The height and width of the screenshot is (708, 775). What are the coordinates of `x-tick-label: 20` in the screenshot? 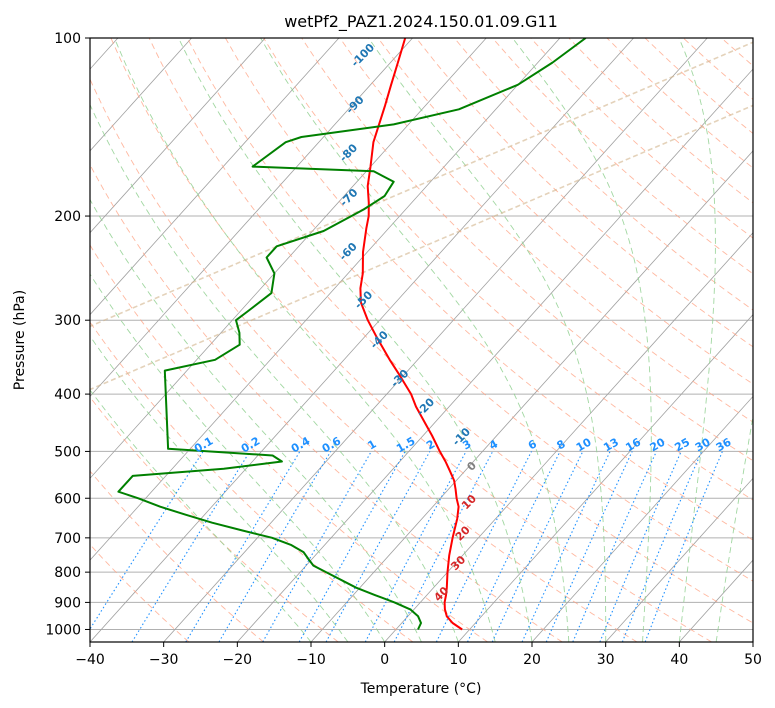 It's located at (532, 660).